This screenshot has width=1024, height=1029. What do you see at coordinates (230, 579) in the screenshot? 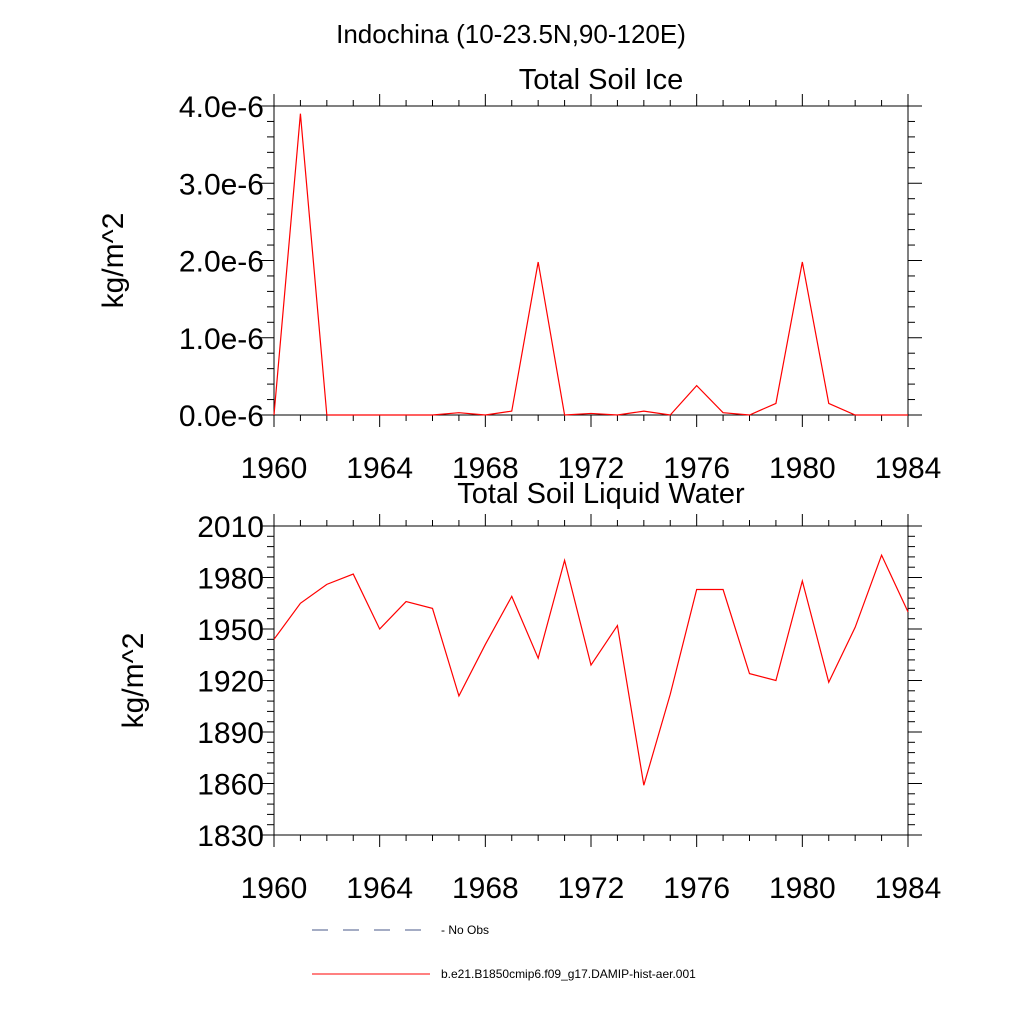
I see `y-tick-label: 1980` at bounding box center [230, 579].